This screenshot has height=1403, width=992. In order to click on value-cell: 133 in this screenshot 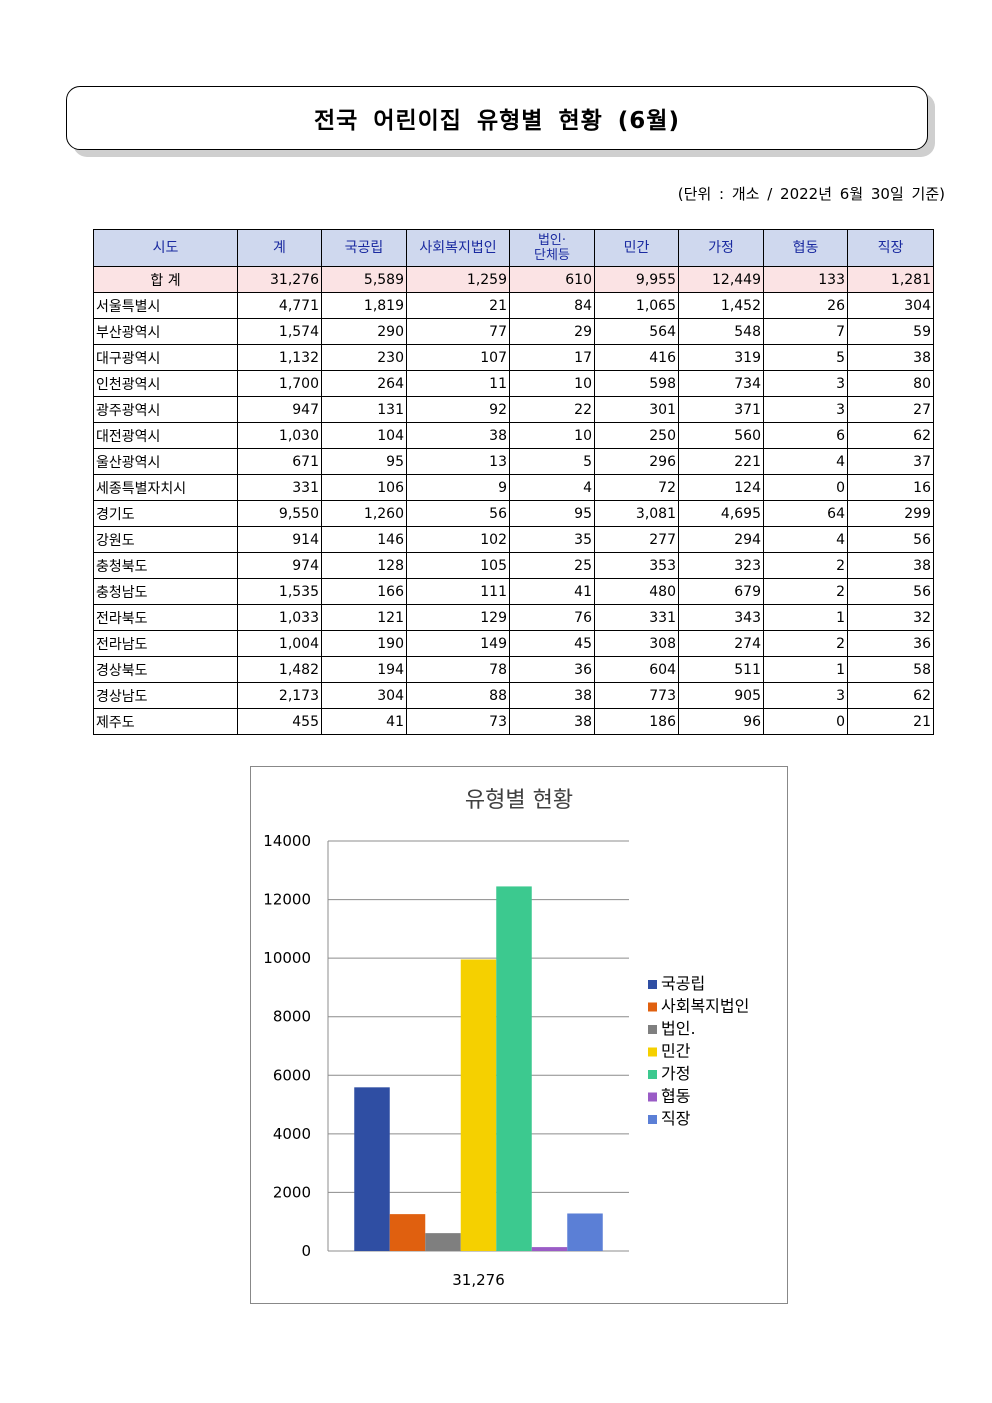, I will do `click(805, 279)`.